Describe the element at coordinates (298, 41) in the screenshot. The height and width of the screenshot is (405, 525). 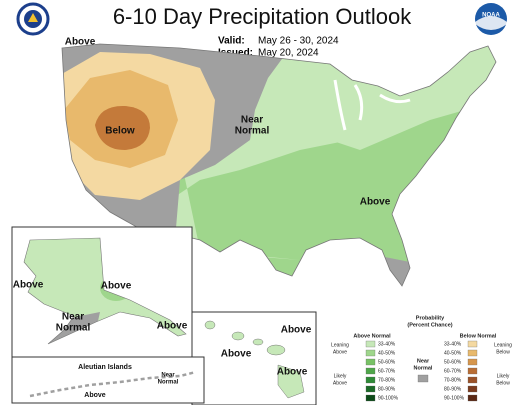
I see `valid-dates: May 26 - 30, 2024` at that location.